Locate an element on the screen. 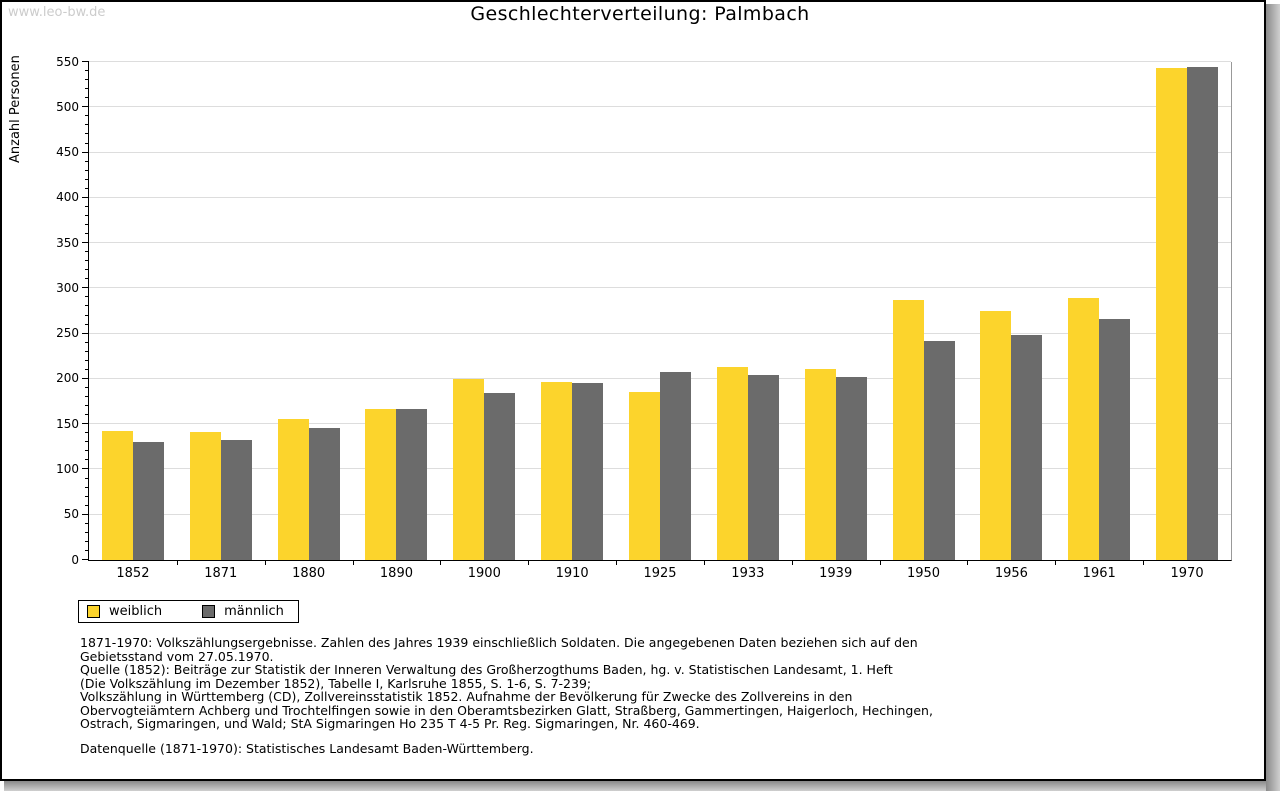 The width and height of the screenshot is (1280, 791). y-tick-label-150: 150 is located at coordinates (67, 423).